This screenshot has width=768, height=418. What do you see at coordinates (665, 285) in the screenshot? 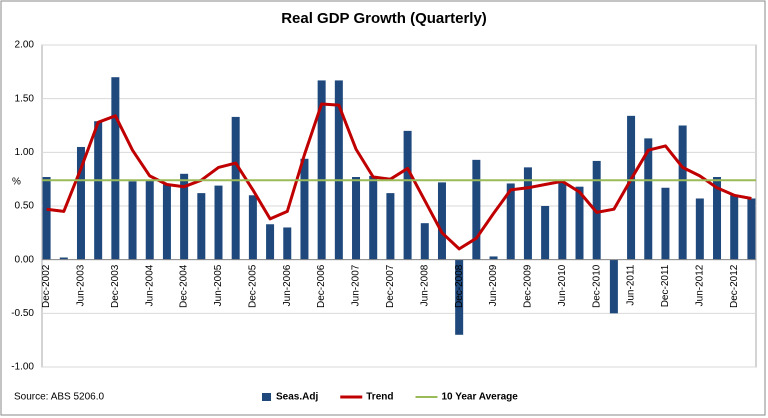
I see `x-tick-label: Dec-2011` at bounding box center [665, 285].